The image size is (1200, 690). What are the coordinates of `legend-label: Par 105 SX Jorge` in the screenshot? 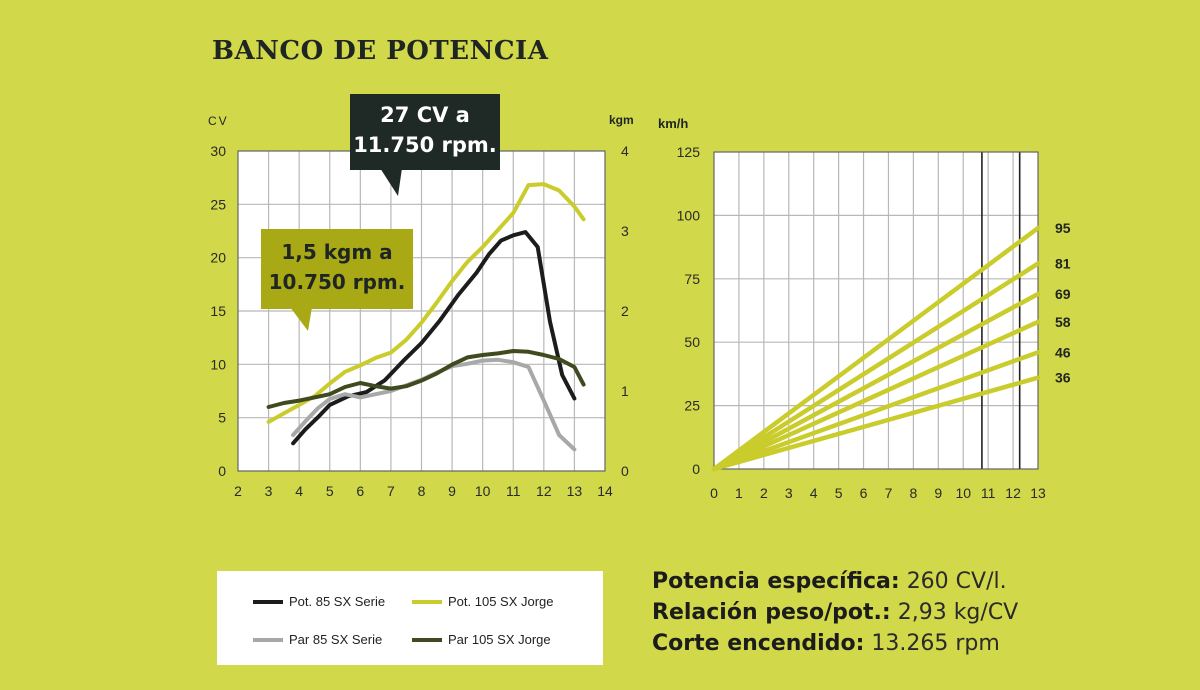 It's located at (499, 639).